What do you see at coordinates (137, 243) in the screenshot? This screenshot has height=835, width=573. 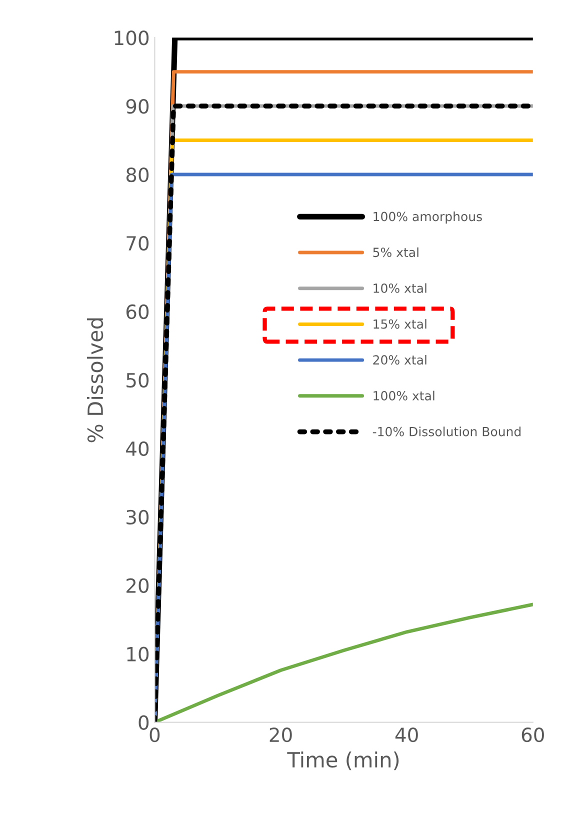 I see `y-tick-label: 70` at bounding box center [137, 243].